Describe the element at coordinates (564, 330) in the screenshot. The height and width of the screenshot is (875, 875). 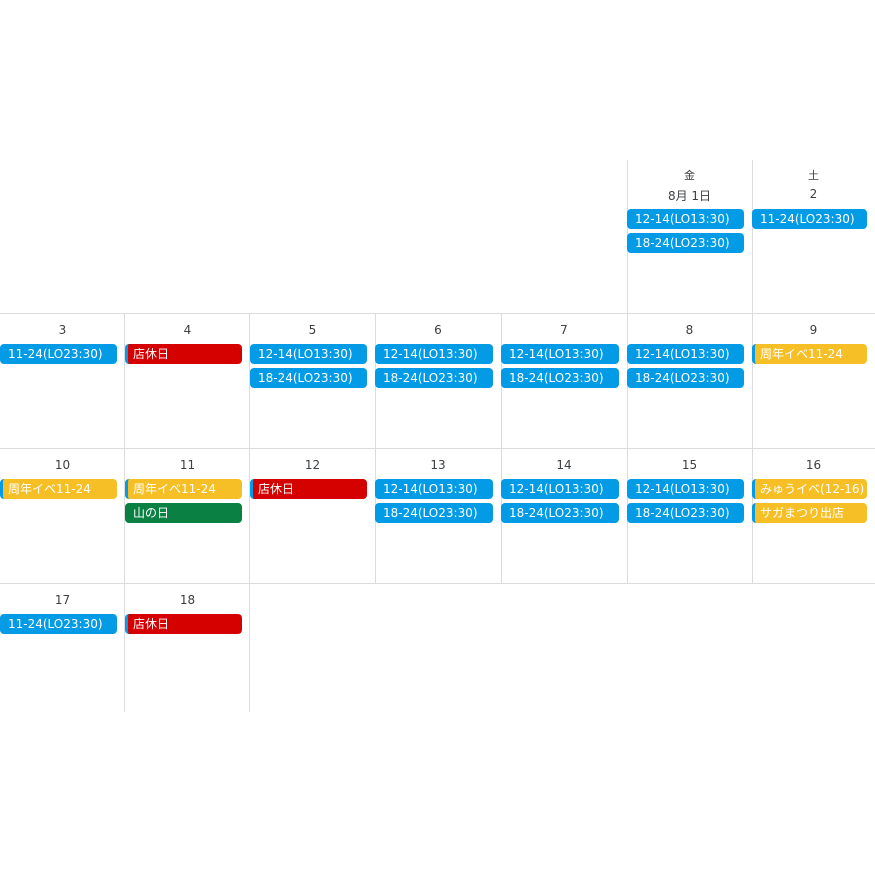
I see `day-number: 7` at that location.